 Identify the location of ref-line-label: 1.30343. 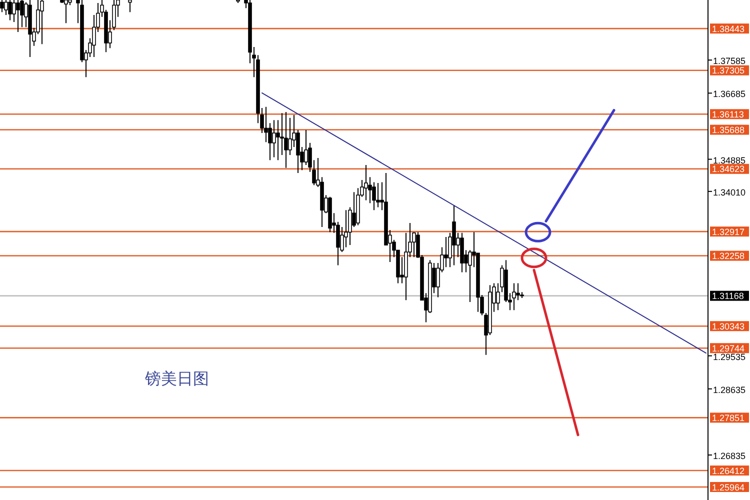
(728, 326).